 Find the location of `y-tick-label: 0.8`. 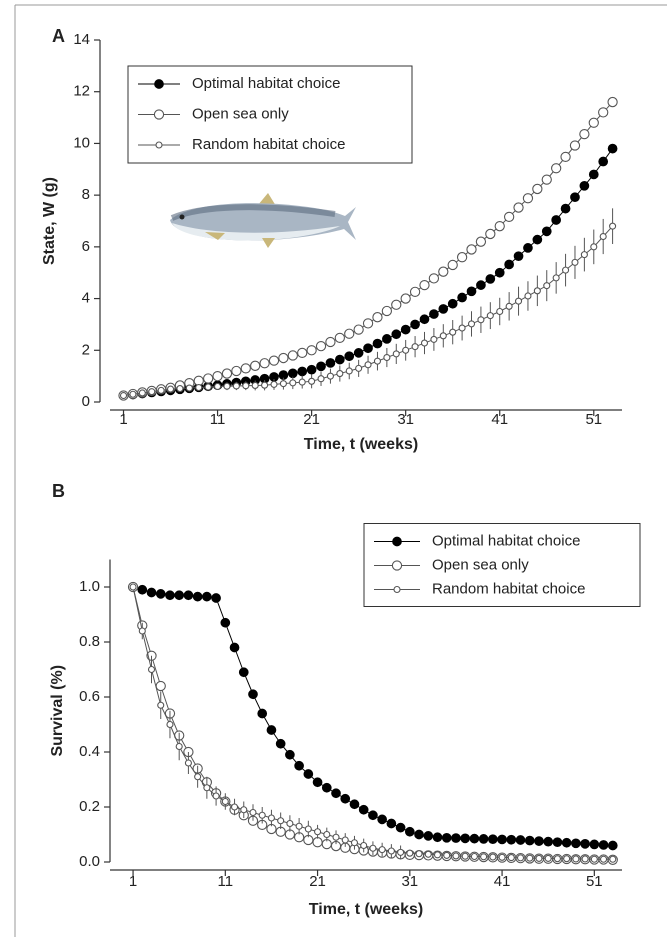

y-tick-label: 0.8 is located at coordinates (89, 641).